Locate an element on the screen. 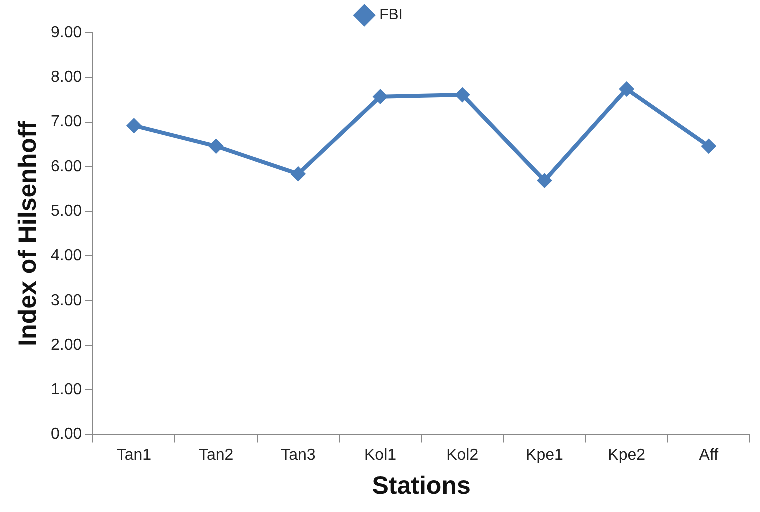 The height and width of the screenshot is (512, 760). y-tick-label: 5.00 is located at coordinates (66, 211).